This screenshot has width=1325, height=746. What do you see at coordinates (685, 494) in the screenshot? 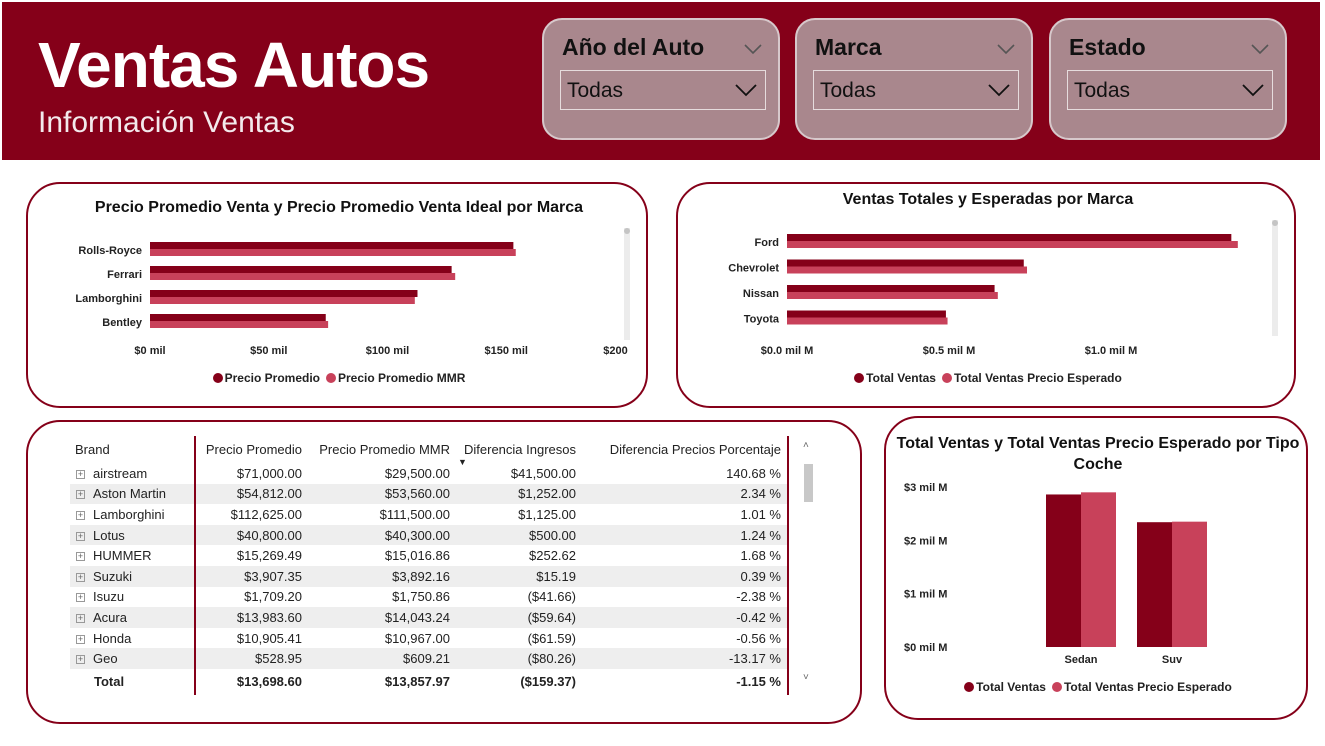
I see `cell-pct-diff: 2.34 %` at bounding box center [685, 494].